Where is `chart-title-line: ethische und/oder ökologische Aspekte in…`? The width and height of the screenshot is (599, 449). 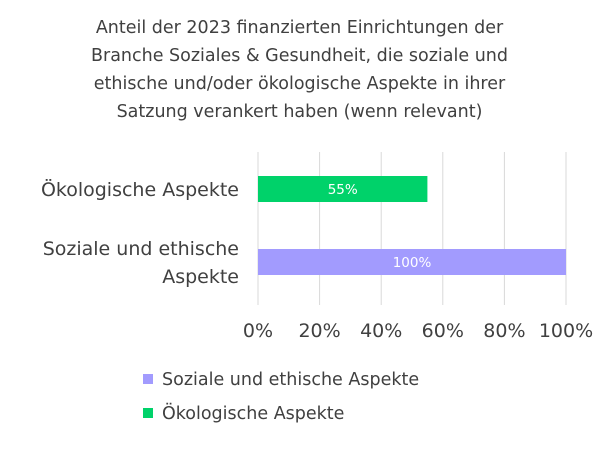 chart-title-line: ethische und/oder ökologische Aspekte in… is located at coordinates (300, 84).